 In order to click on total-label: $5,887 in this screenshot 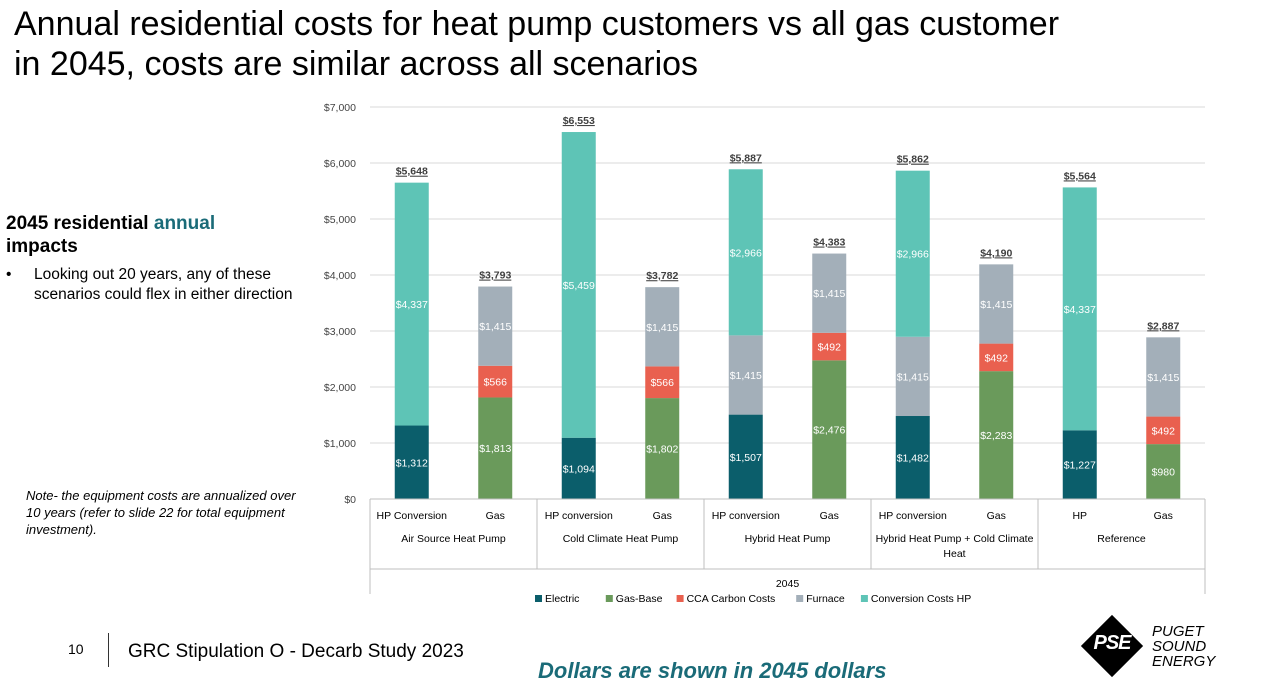, I will do `click(746, 158)`.